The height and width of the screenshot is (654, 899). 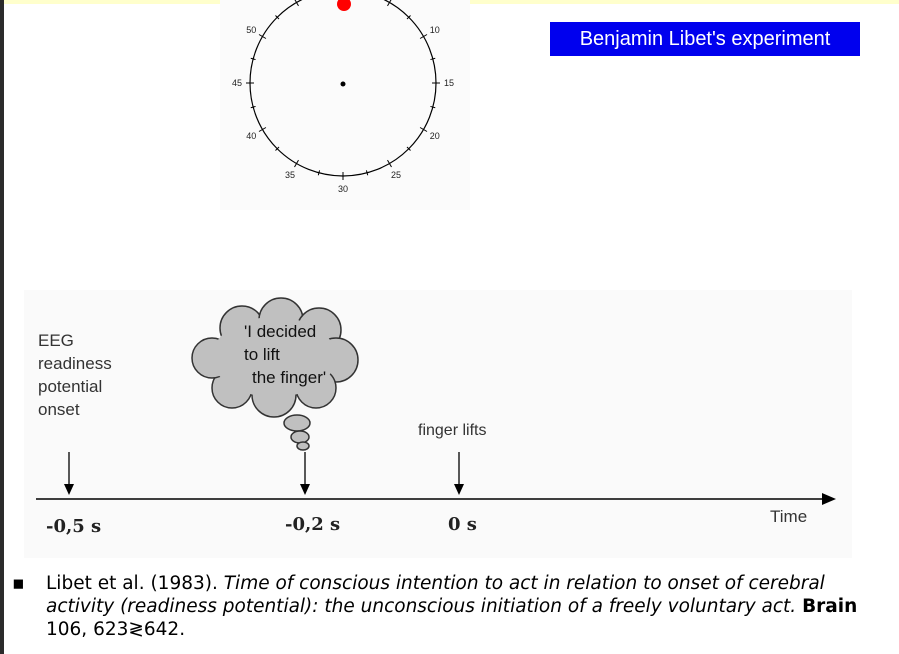 I want to click on tick-label-minus-0-2: -0,2 s, so click(x=312, y=524).